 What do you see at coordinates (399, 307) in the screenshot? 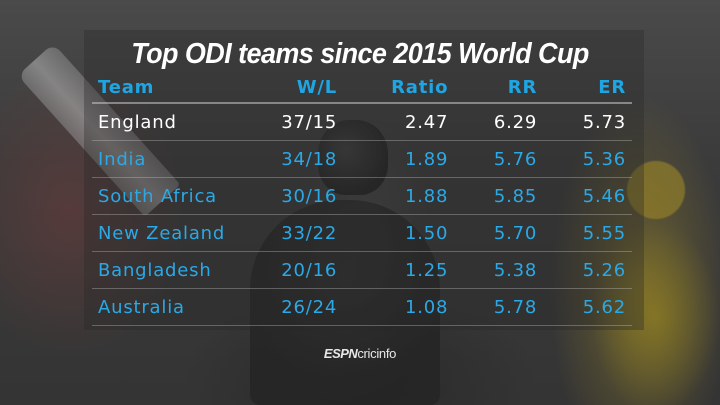
I see `ratio-cell: 1.08` at bounding box center [399, 307].